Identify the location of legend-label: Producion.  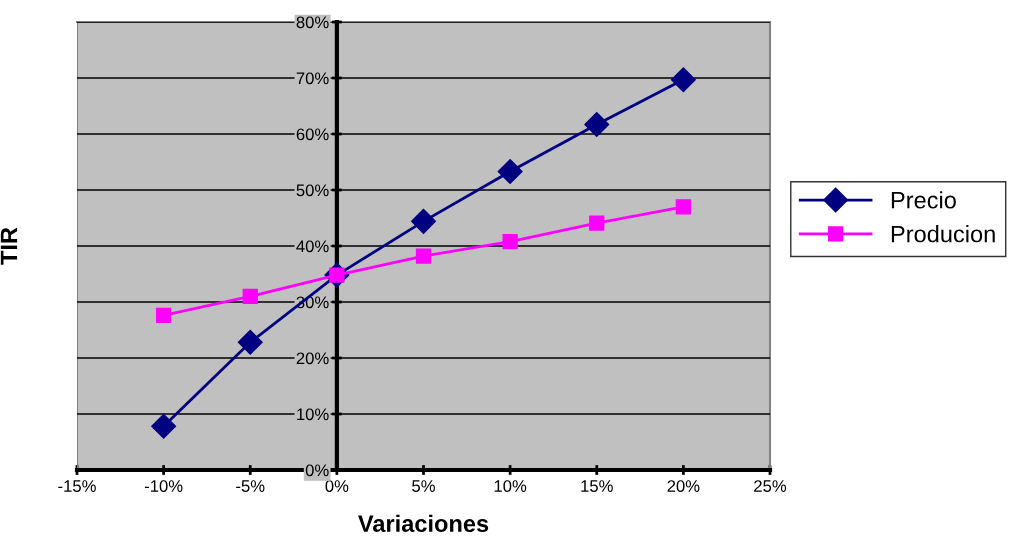
(943, 234).